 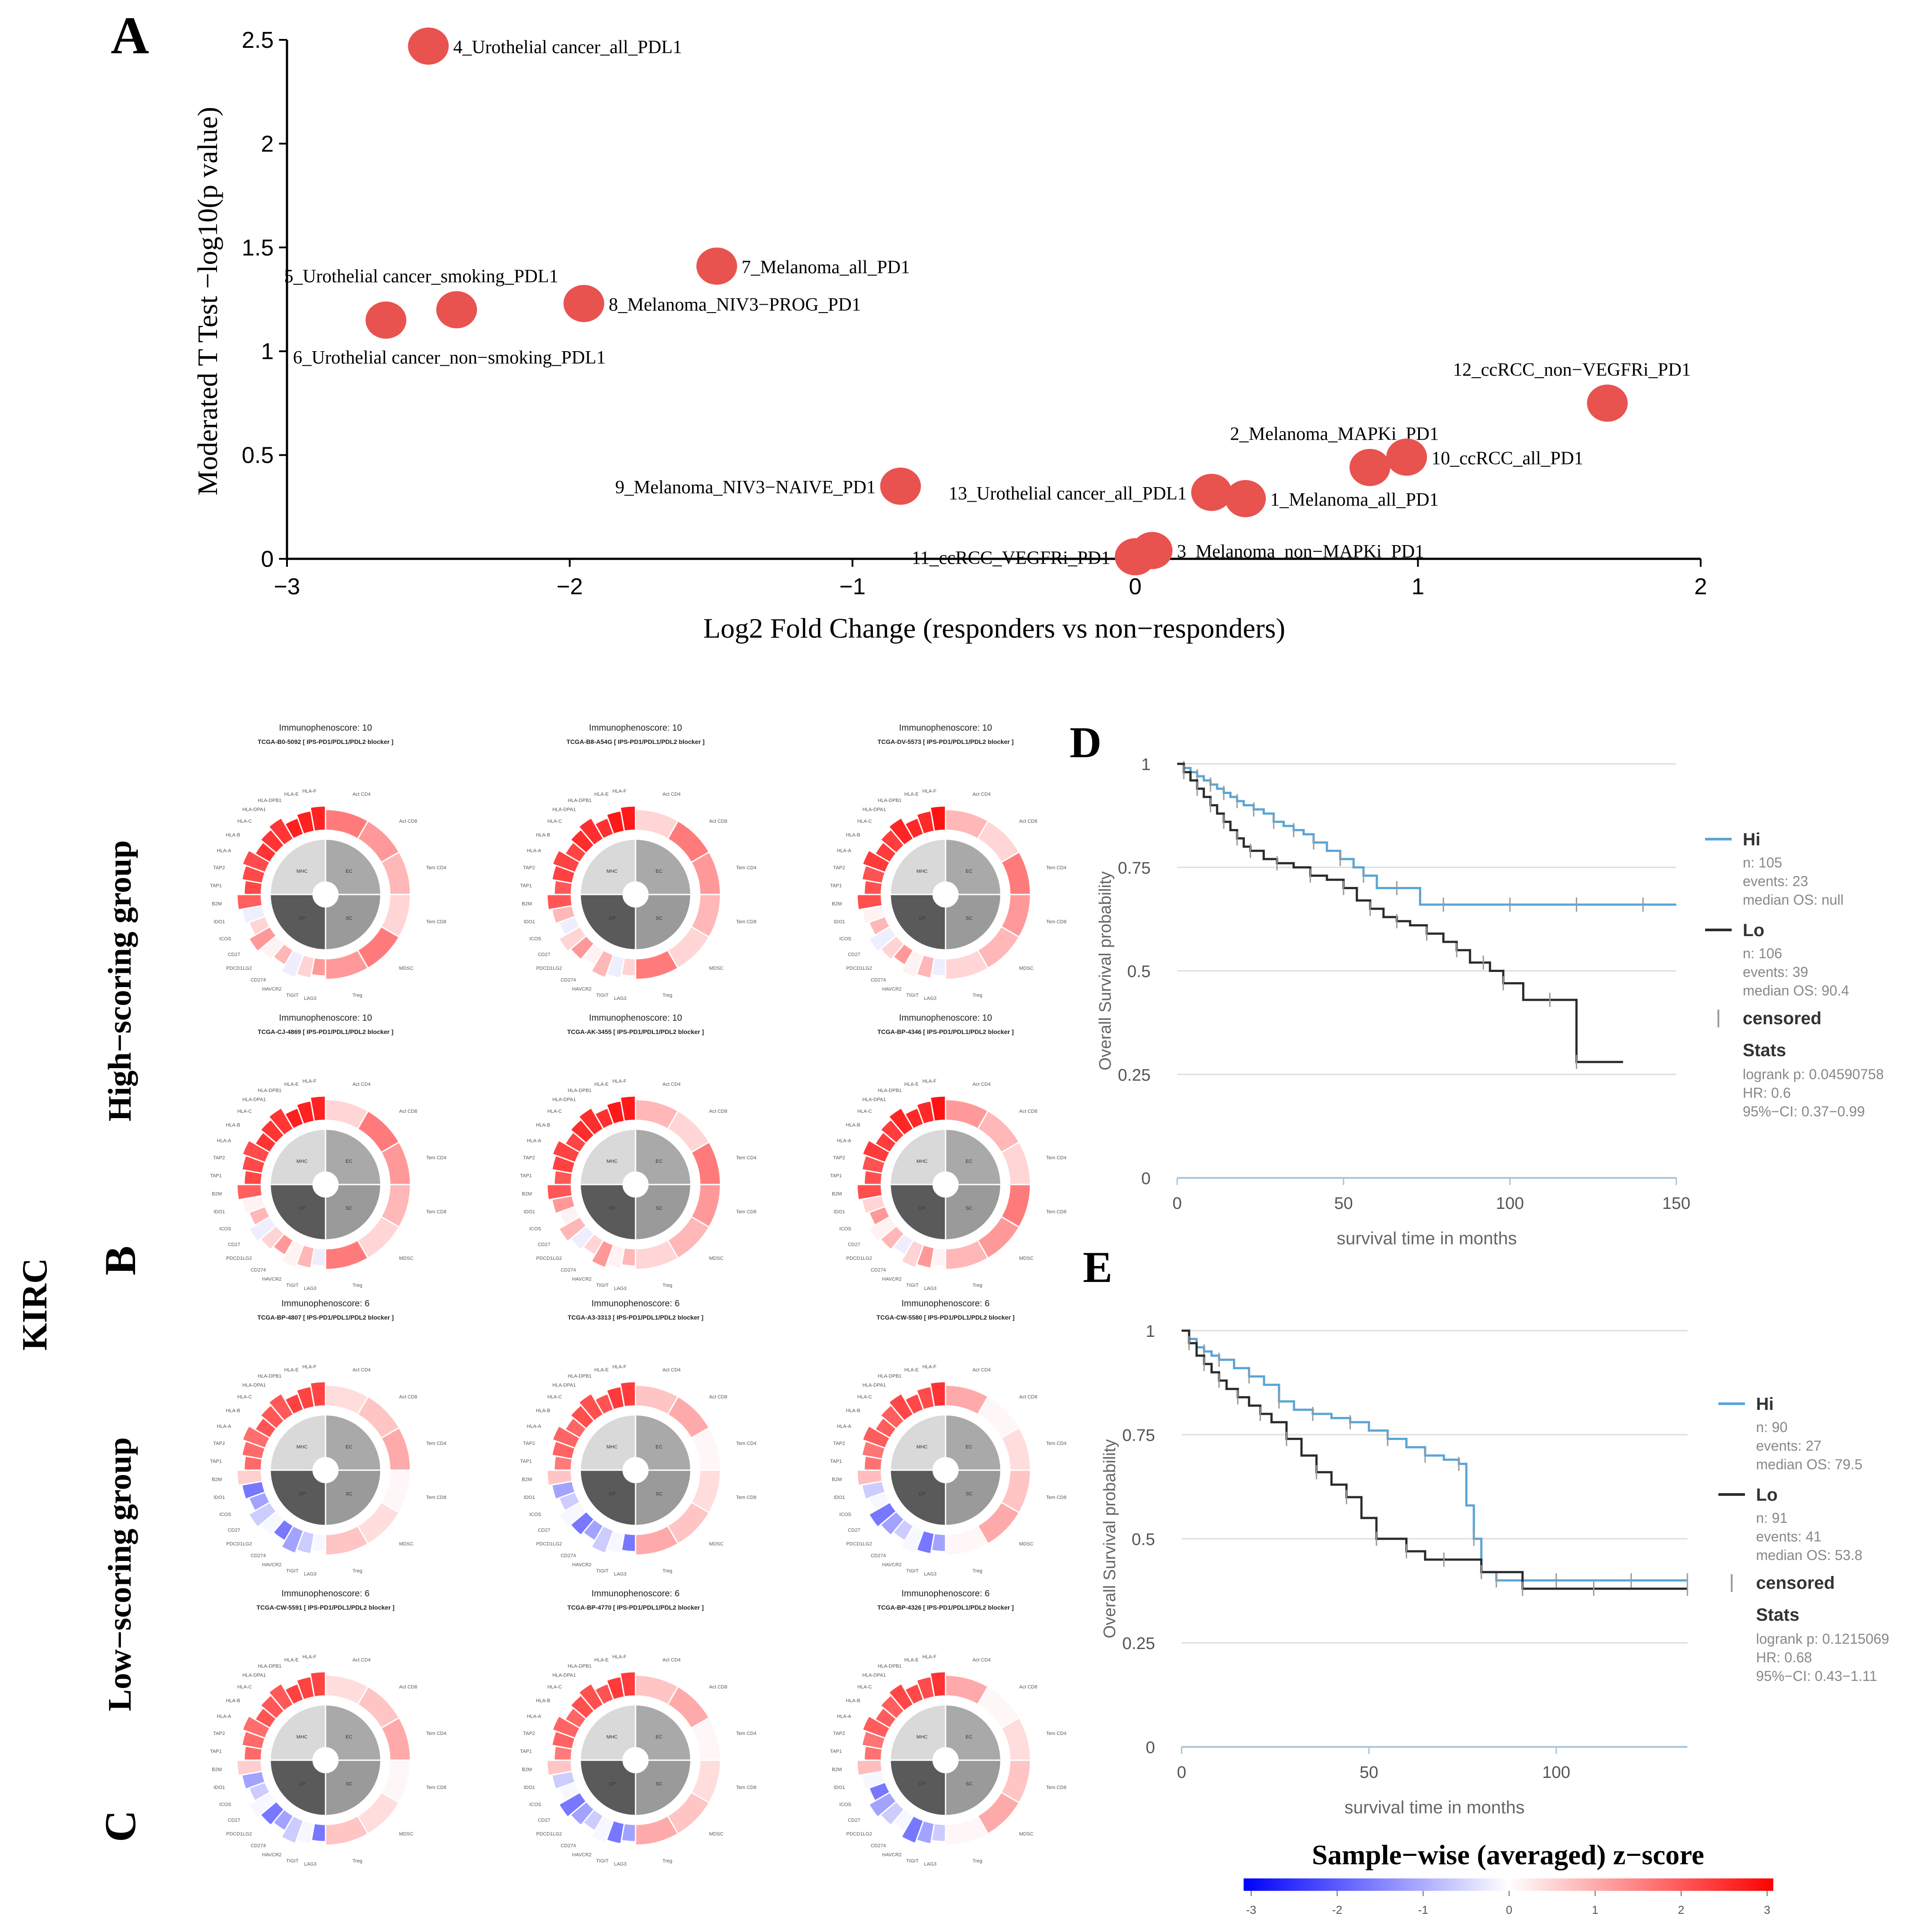 I want to click on ips-gene-label: HLA-E, so click(x=602, y=1084).